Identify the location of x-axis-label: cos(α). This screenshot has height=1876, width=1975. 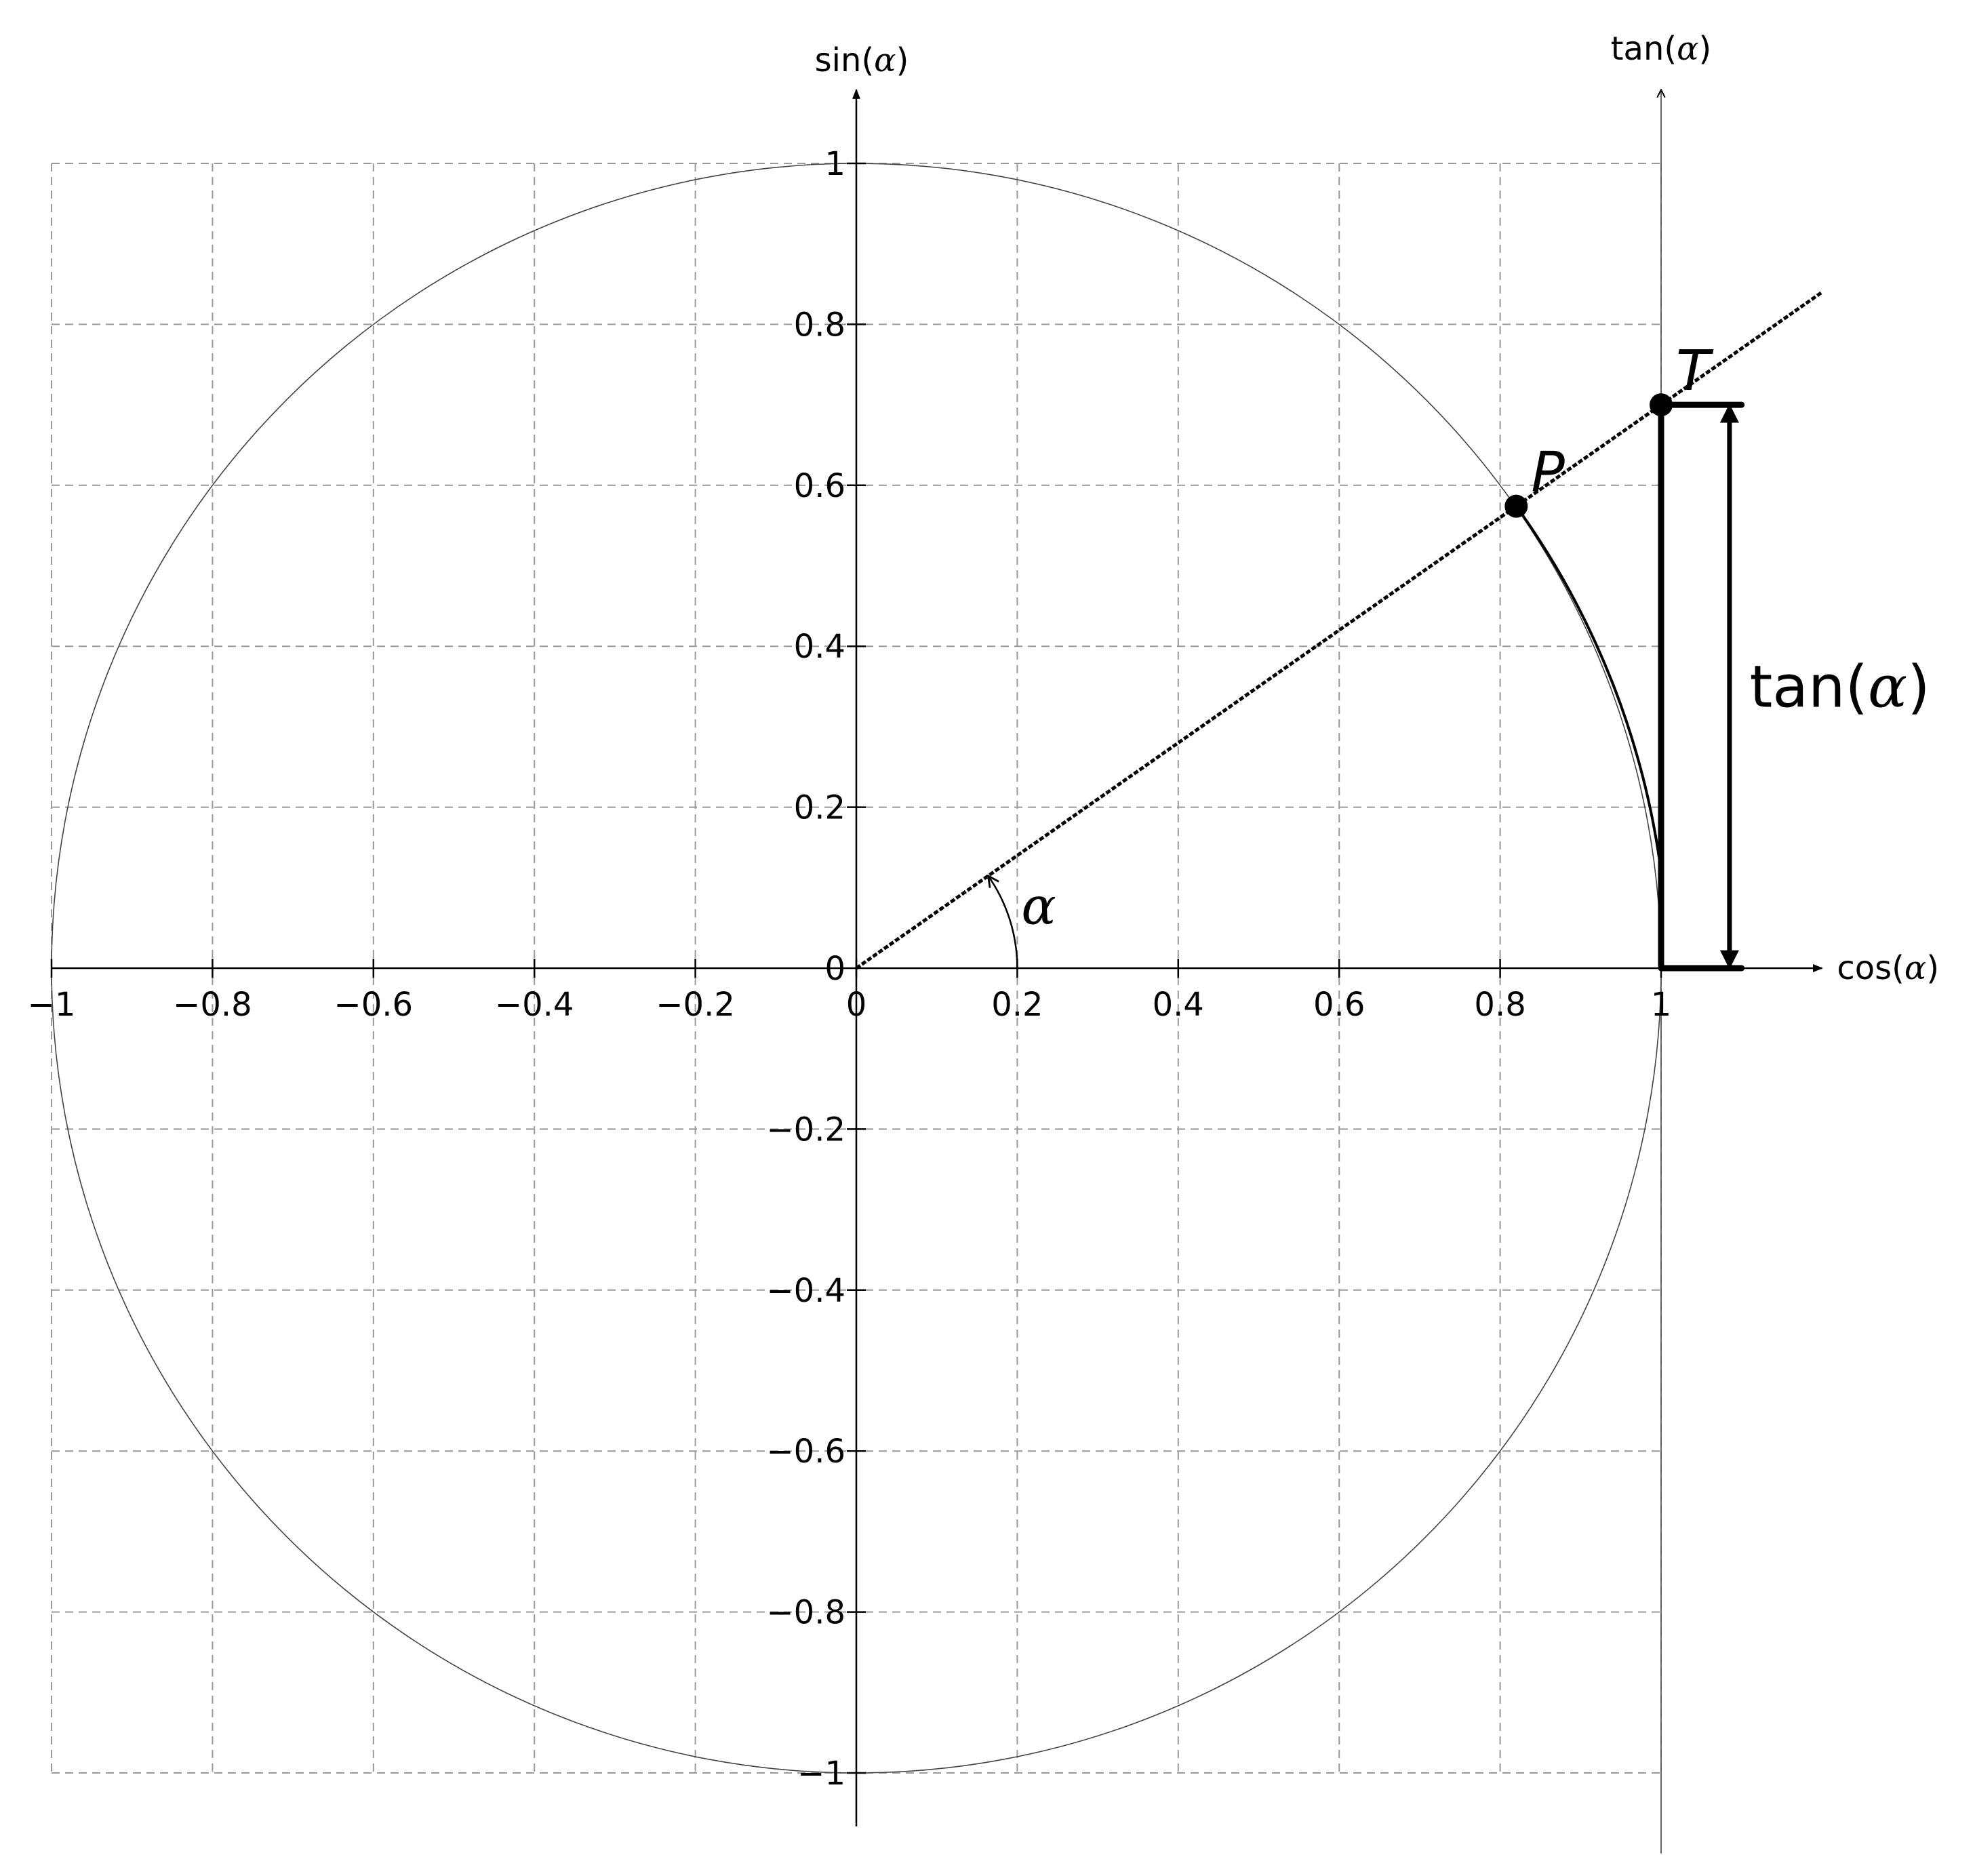
(1888, 968).